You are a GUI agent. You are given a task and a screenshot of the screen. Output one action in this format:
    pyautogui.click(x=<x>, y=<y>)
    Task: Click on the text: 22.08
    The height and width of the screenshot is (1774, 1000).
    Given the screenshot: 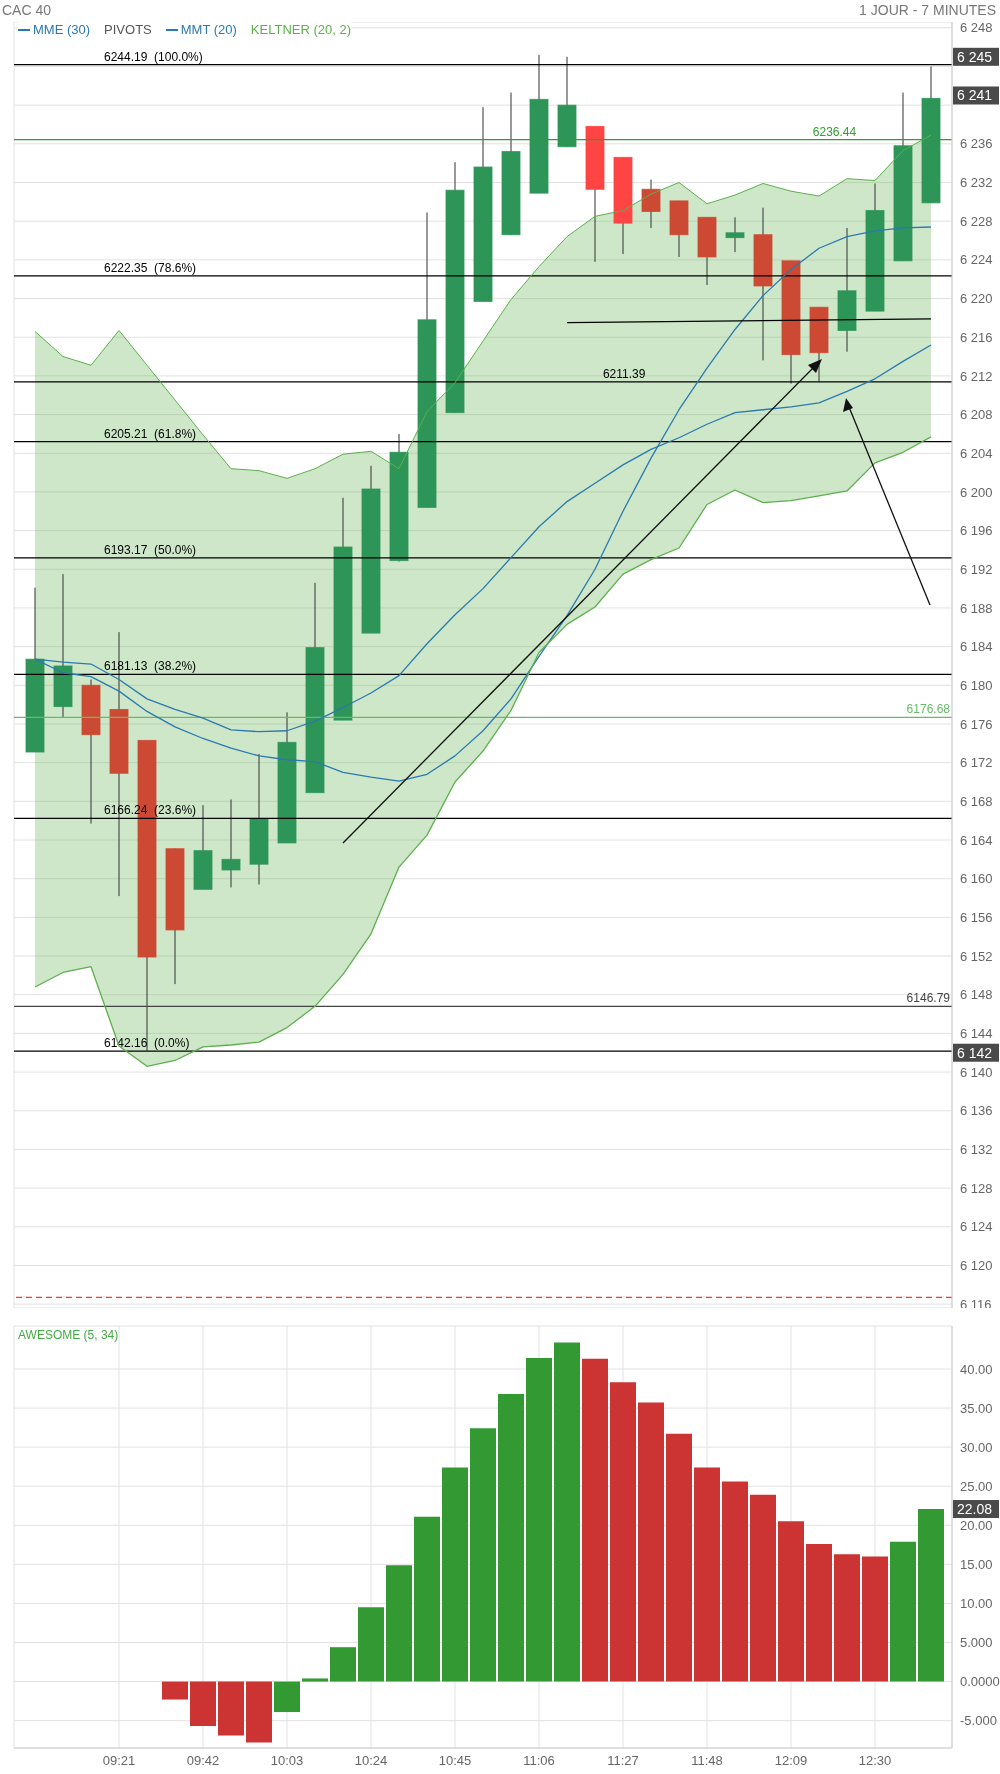 What is the action you would take?
    pyautogui.click(x=975, y=1509)
    